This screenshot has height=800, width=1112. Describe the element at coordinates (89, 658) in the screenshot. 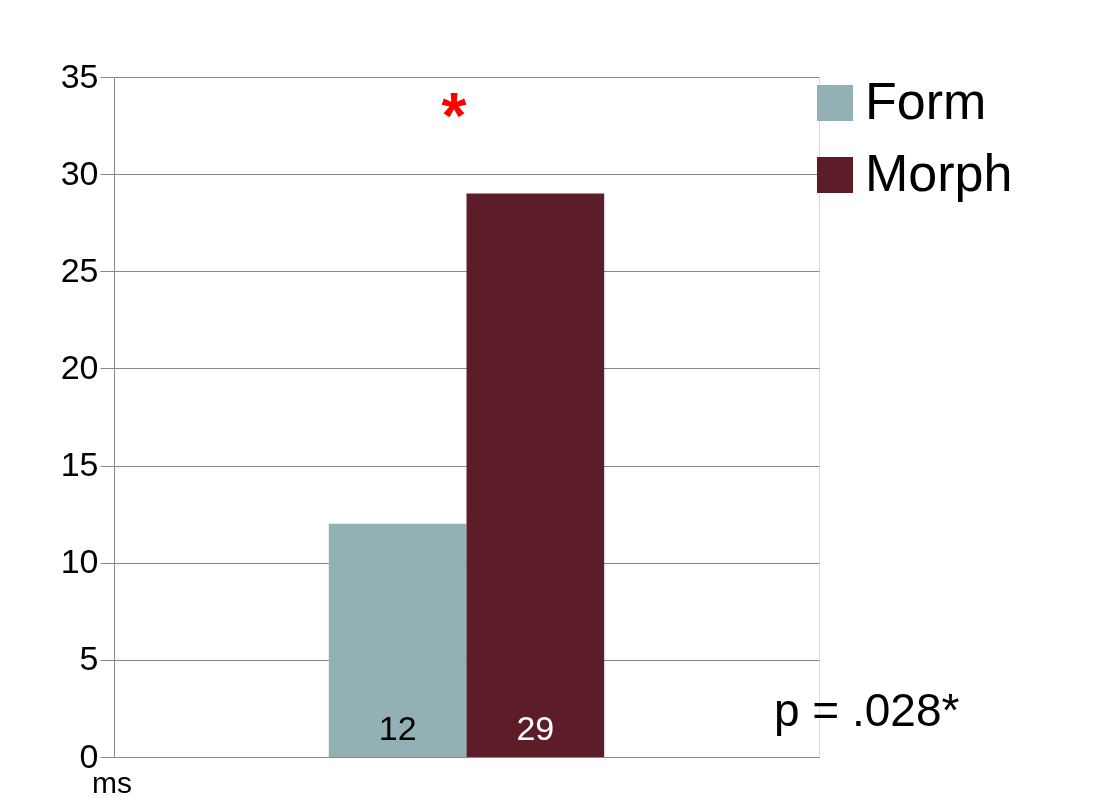

I see `y-tick-label: 5` at that location.